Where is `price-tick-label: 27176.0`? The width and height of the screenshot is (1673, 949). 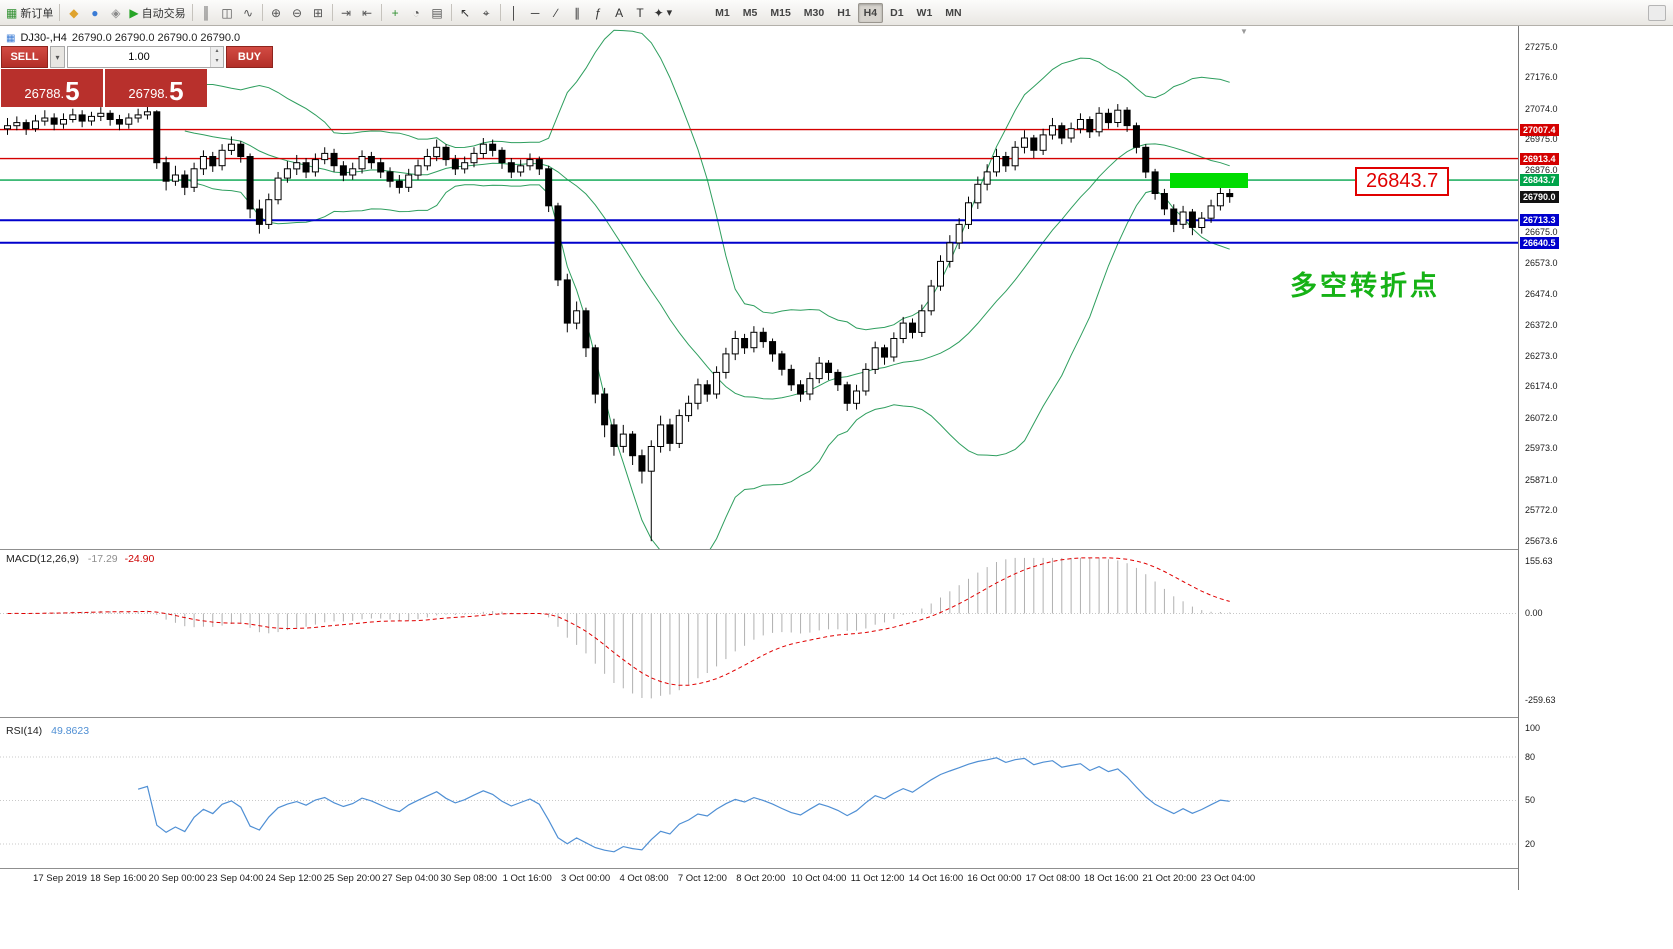
price-tick-label: 27176.0 is located at coordinates (1541, 77).